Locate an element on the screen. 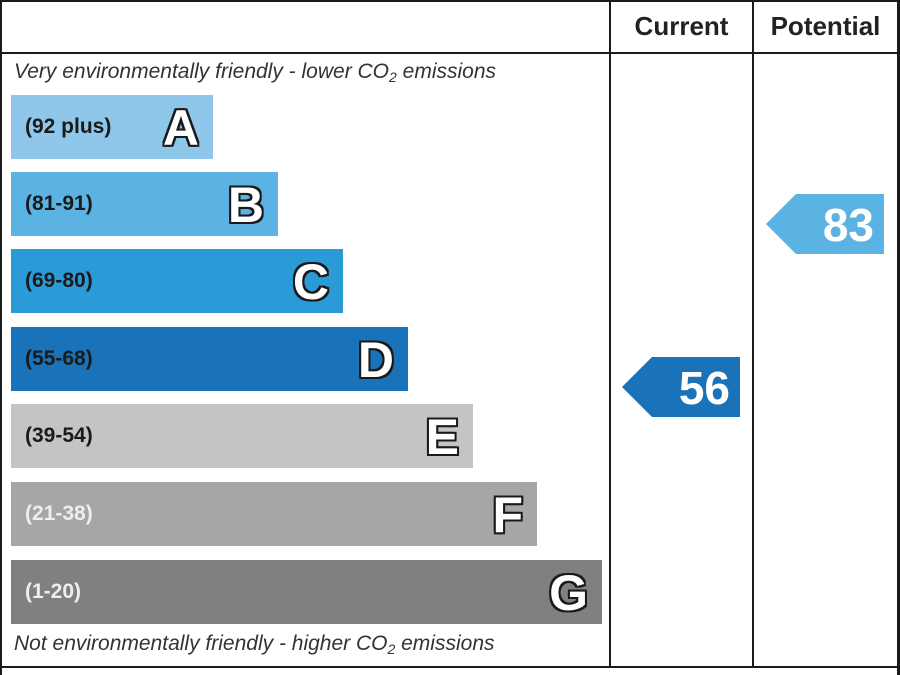 This screenshot has height=675, width=900. band-letter: B is located at coordinates (245, 205).